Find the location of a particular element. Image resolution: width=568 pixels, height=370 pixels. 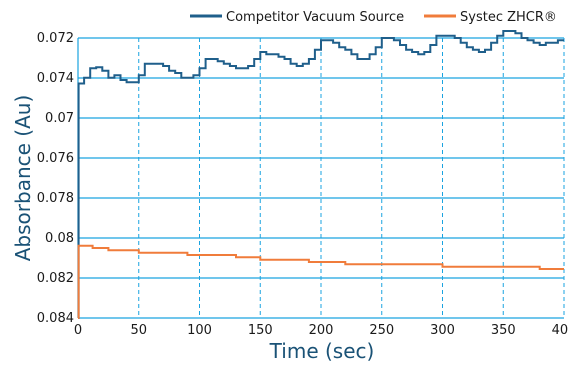

x-tick-label: 350 is located at coordinates (503, 330).